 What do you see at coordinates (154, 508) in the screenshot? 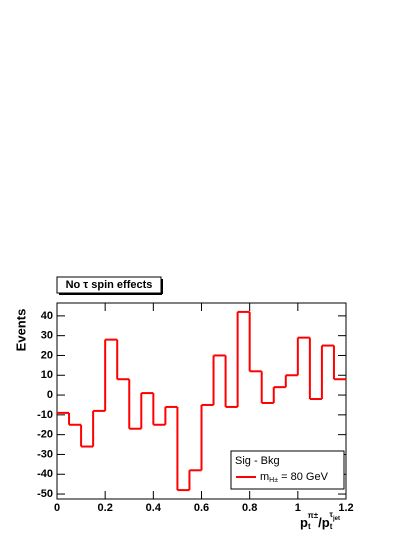
I see `x-tick-label: 0.4` at bounding box center [154, 508].